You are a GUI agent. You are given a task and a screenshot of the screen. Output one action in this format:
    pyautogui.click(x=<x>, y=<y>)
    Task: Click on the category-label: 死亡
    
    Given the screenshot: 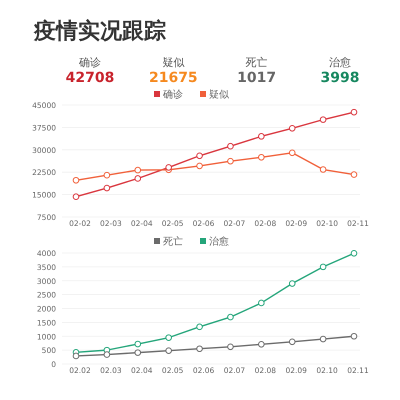 What is the action you would take?
    pyautogui.click(x=257, y=62)
    